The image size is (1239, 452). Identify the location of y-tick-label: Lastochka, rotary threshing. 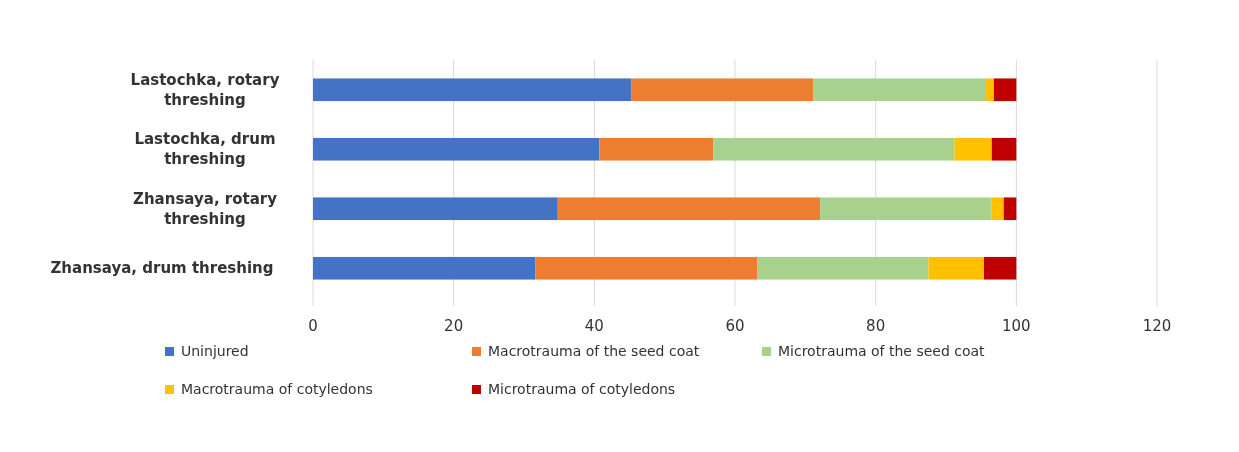
(205, 89).